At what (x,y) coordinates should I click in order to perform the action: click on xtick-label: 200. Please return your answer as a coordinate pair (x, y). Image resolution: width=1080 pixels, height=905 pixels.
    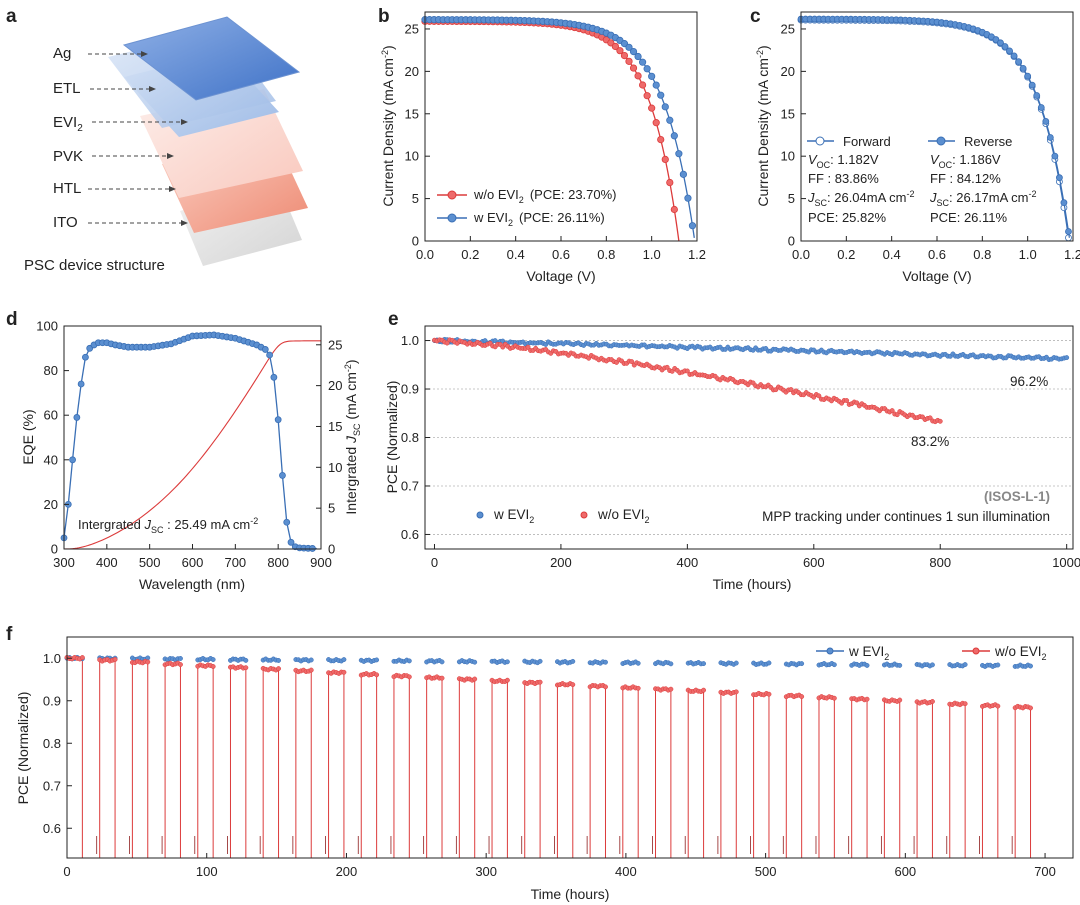
    Looking at the image, I should click on (347, 871).